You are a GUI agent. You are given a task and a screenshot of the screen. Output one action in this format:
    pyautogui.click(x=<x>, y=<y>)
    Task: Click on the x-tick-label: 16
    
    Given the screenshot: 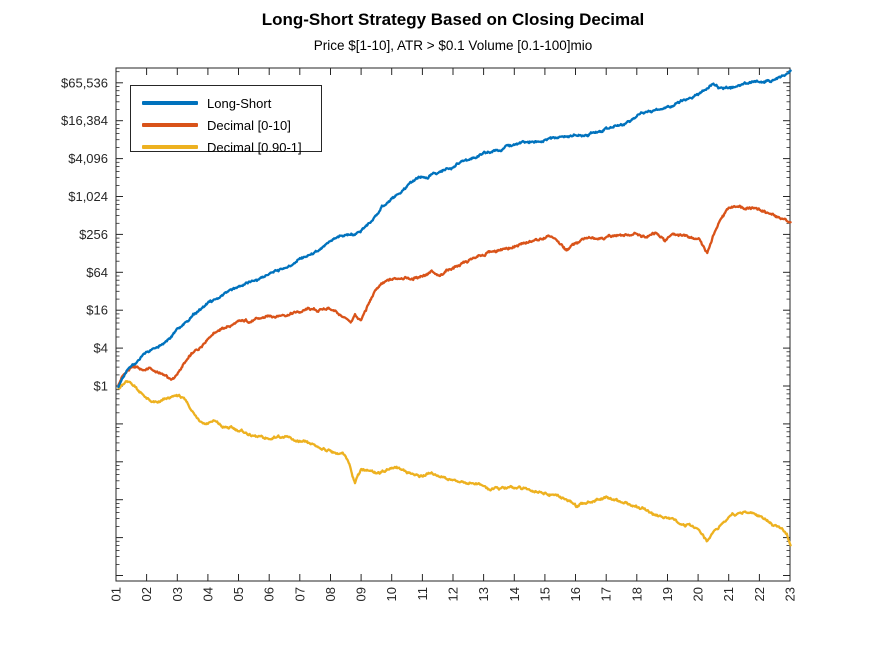 What is the action you would take?
    pyautogui.click(x=575, y=594)
    